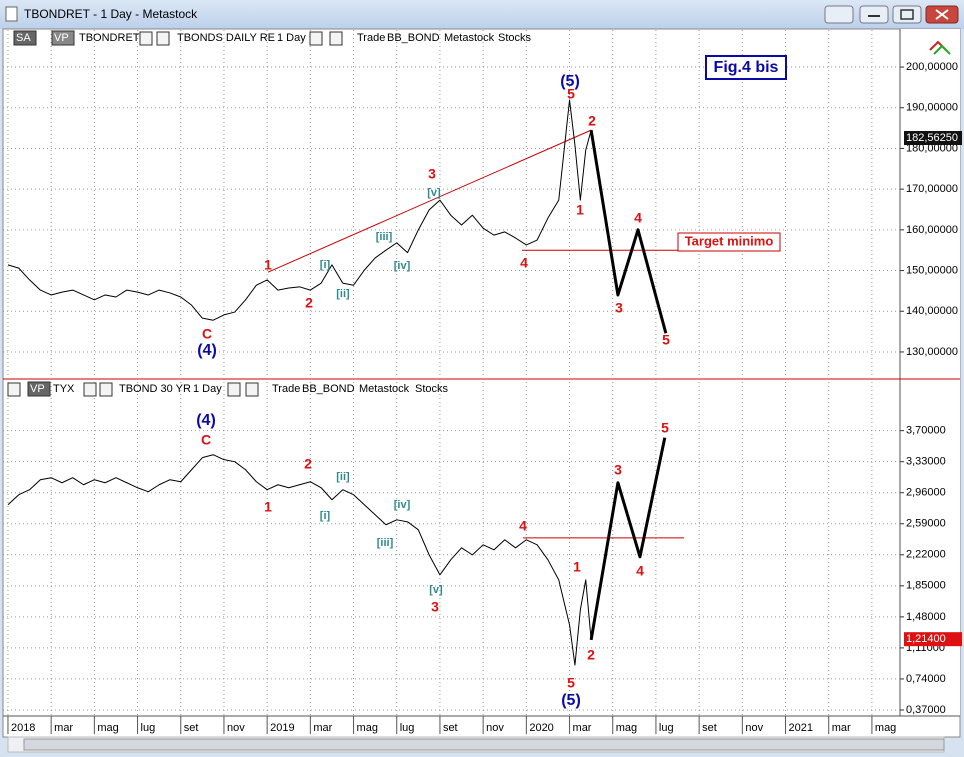 This screenshot has height=757, width=964. I want to click on target-box, so click(729, 242).